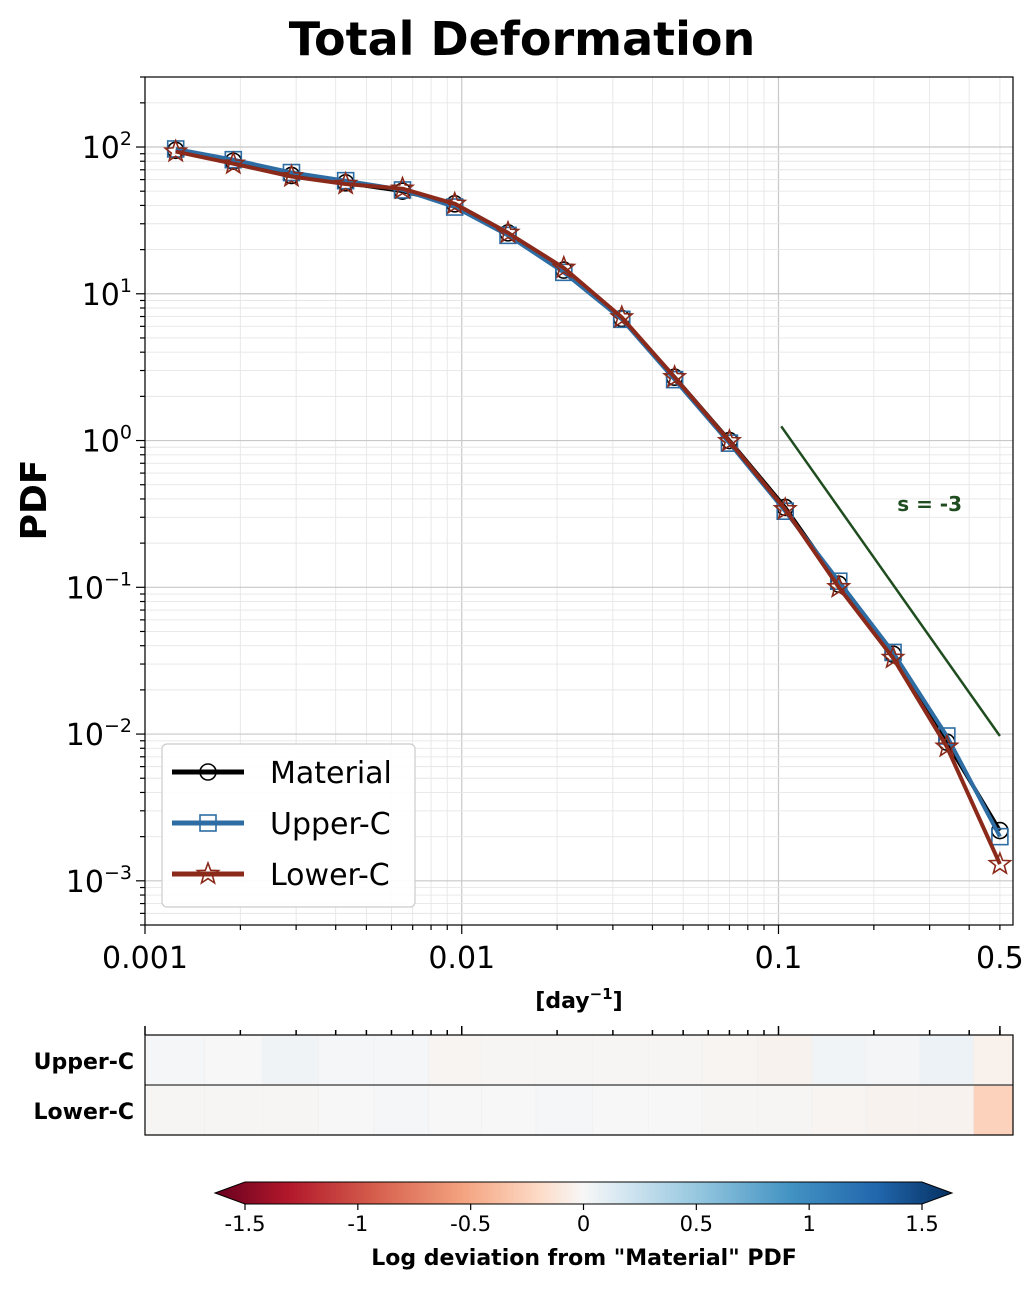 The width and height of the screenshot is (1033, 1291). What do you see at coordinates (118, 873) in the screenshot?
I see `y-tick-exponent: −3` at bounding box center [118, 873].